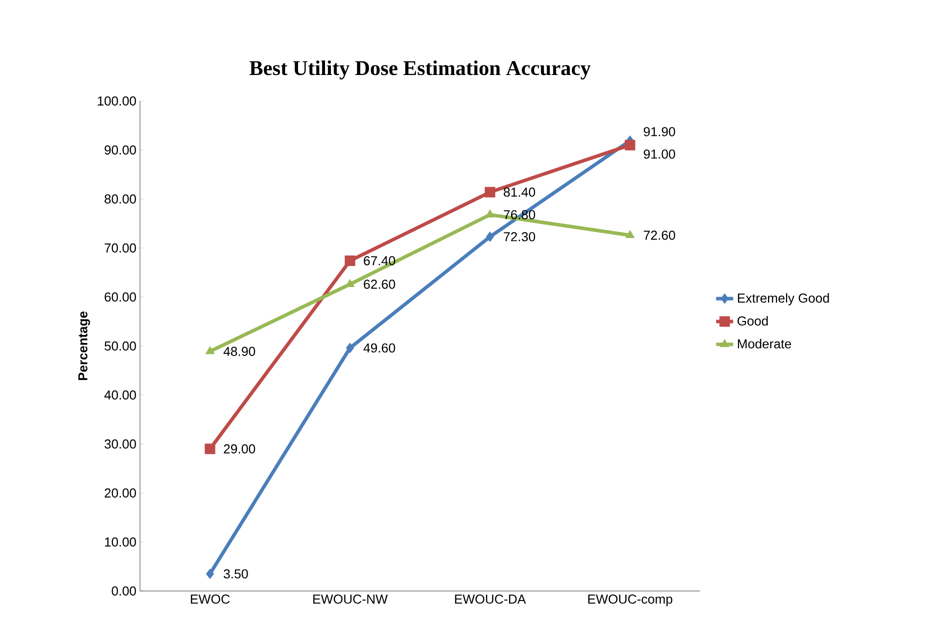 This screenshot has width=951, height=636. Describe the element at coordinates (120, 346) in the screenshot. I see `y-tick-label: 50.00` at that location.